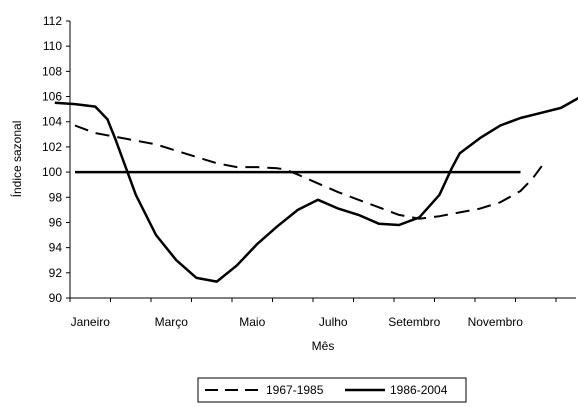  What do you see at coordinates (56, 298) in the screenshot?
I see `y-tick-label-90: 90` at bounding box center [56, 298].